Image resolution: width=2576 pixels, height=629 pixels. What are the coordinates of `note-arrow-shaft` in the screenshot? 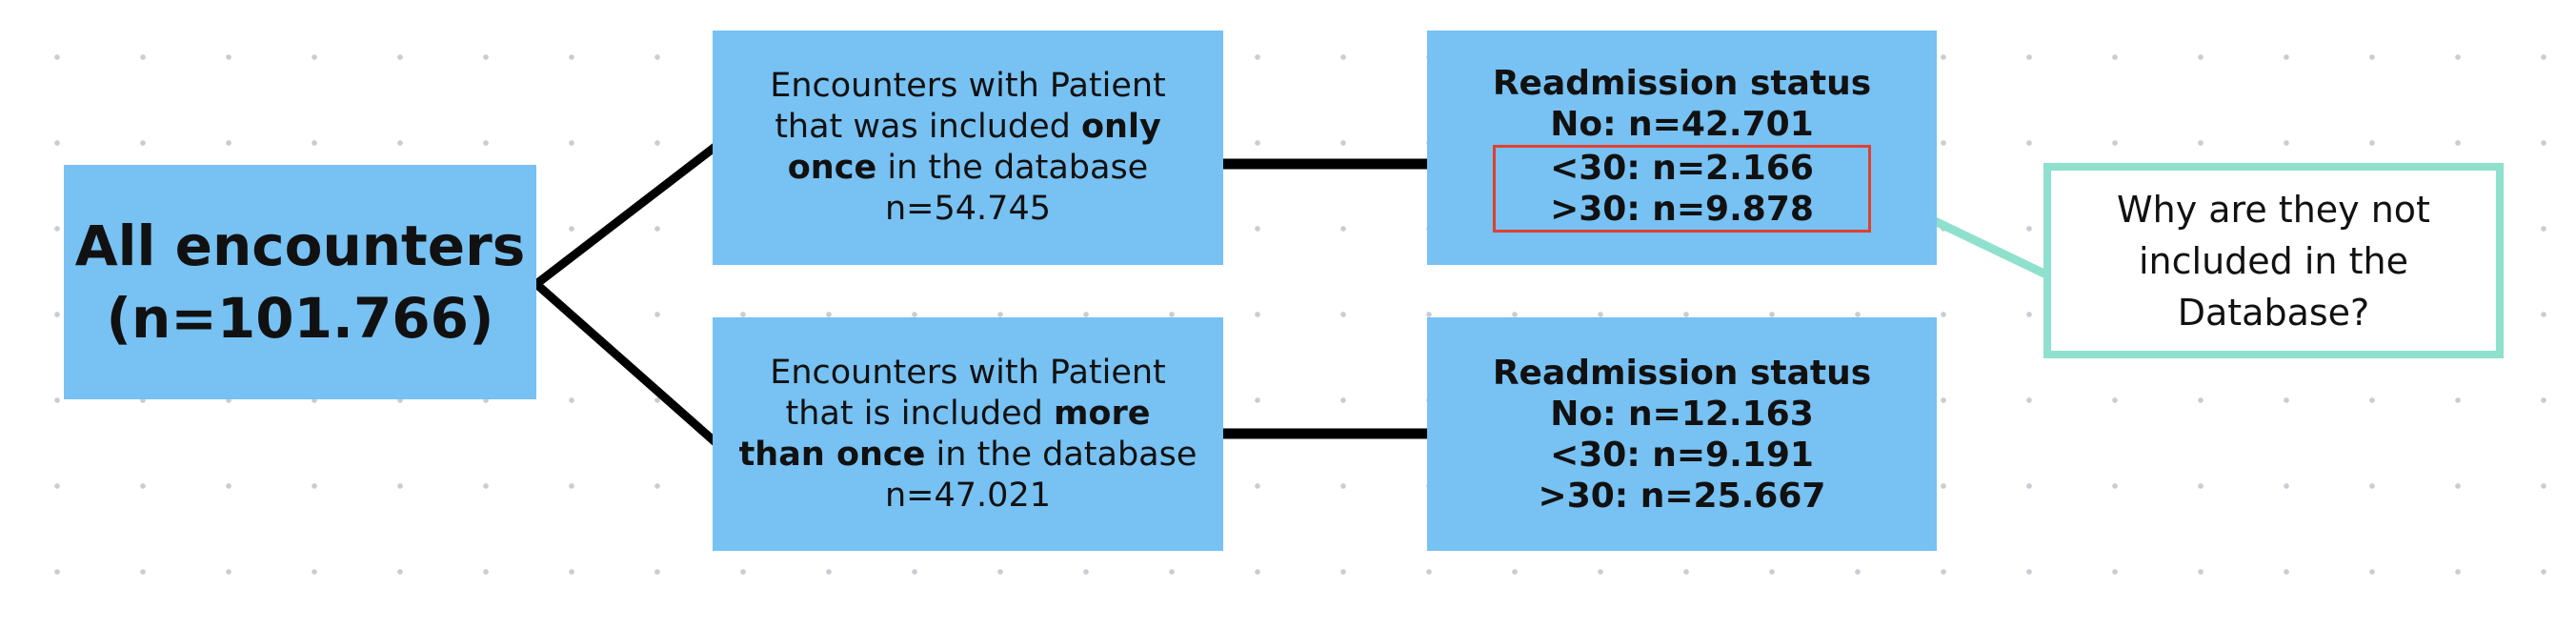 It's located at (1983, 244).